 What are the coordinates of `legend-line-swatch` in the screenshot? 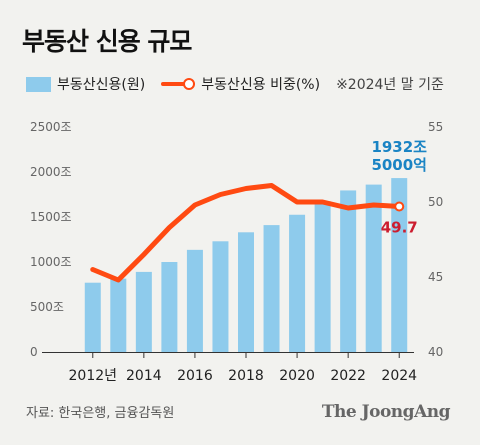 It's located at (178, 84).